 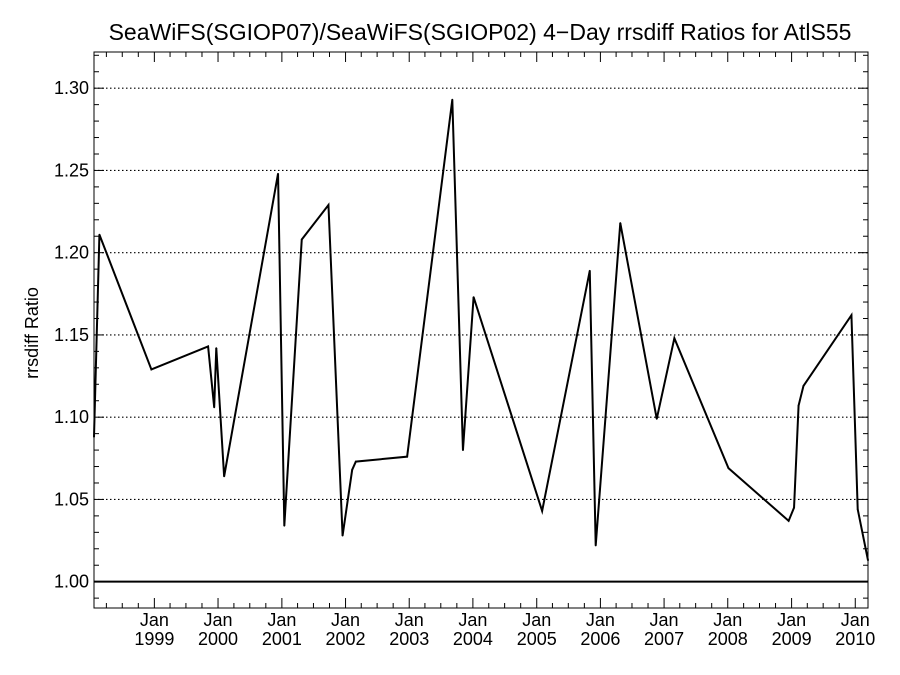 I want to click on x-tick-year-label: 2008, so click(x=728, y=639).